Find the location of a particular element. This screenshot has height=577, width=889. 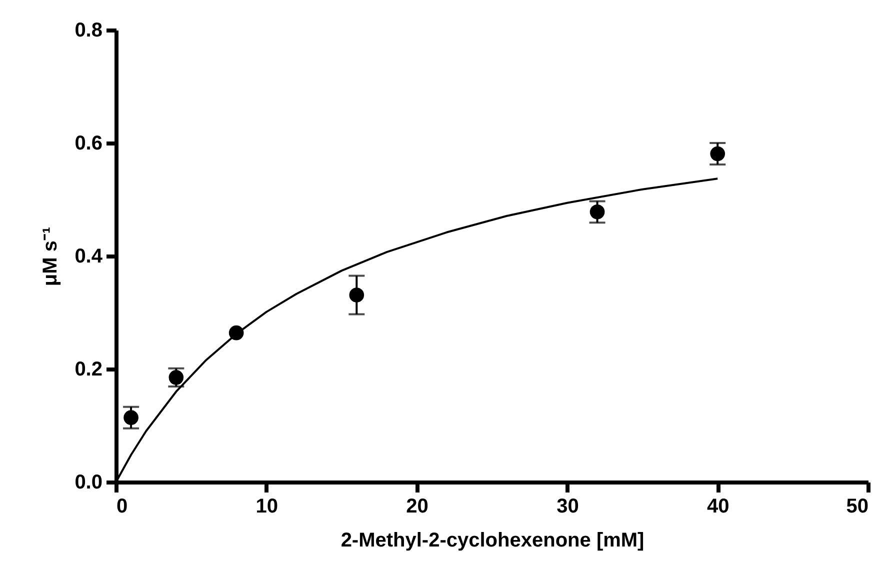

y-tick-label: 0.8 is located at coordinates (88, 31).